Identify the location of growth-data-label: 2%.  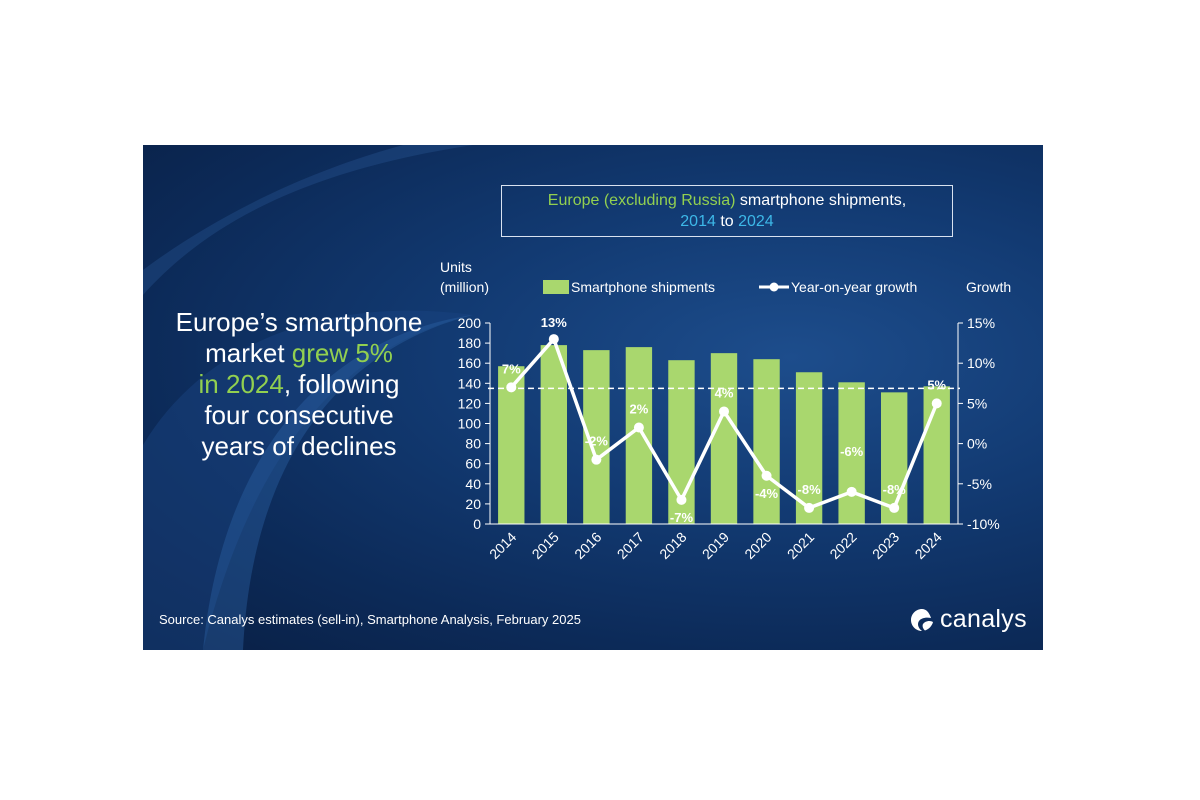
(639, 409).